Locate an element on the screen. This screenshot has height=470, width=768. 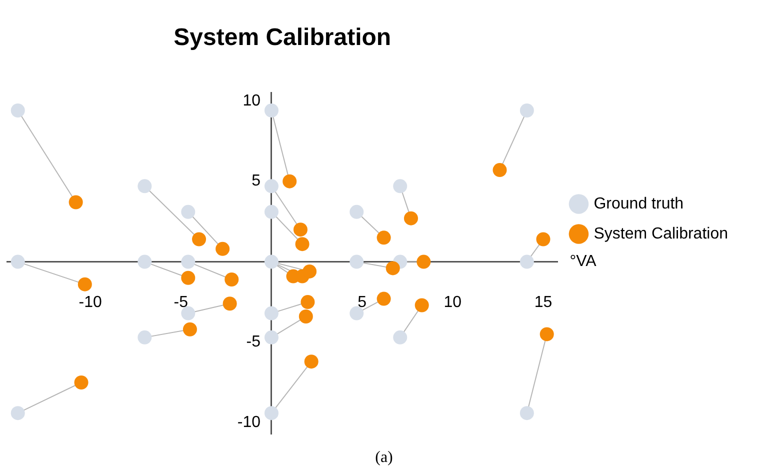
chart-title: System Calibration is located at coordinates (283, 38).